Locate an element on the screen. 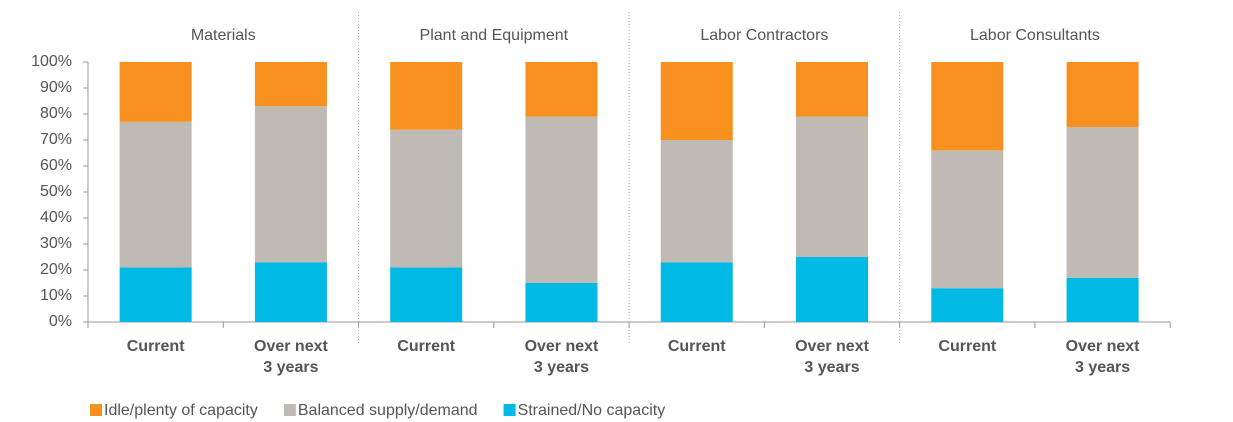  y-tick-label: 90% is located at coordinates (56, 87).